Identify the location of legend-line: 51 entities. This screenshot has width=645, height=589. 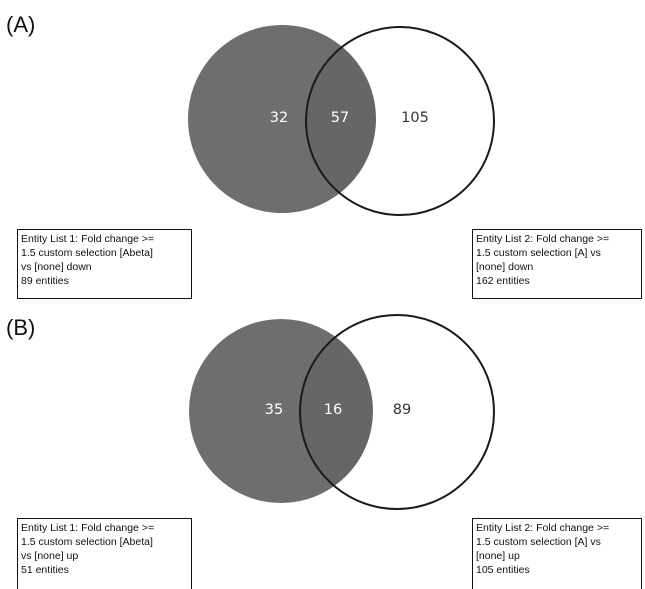
(45, 570).